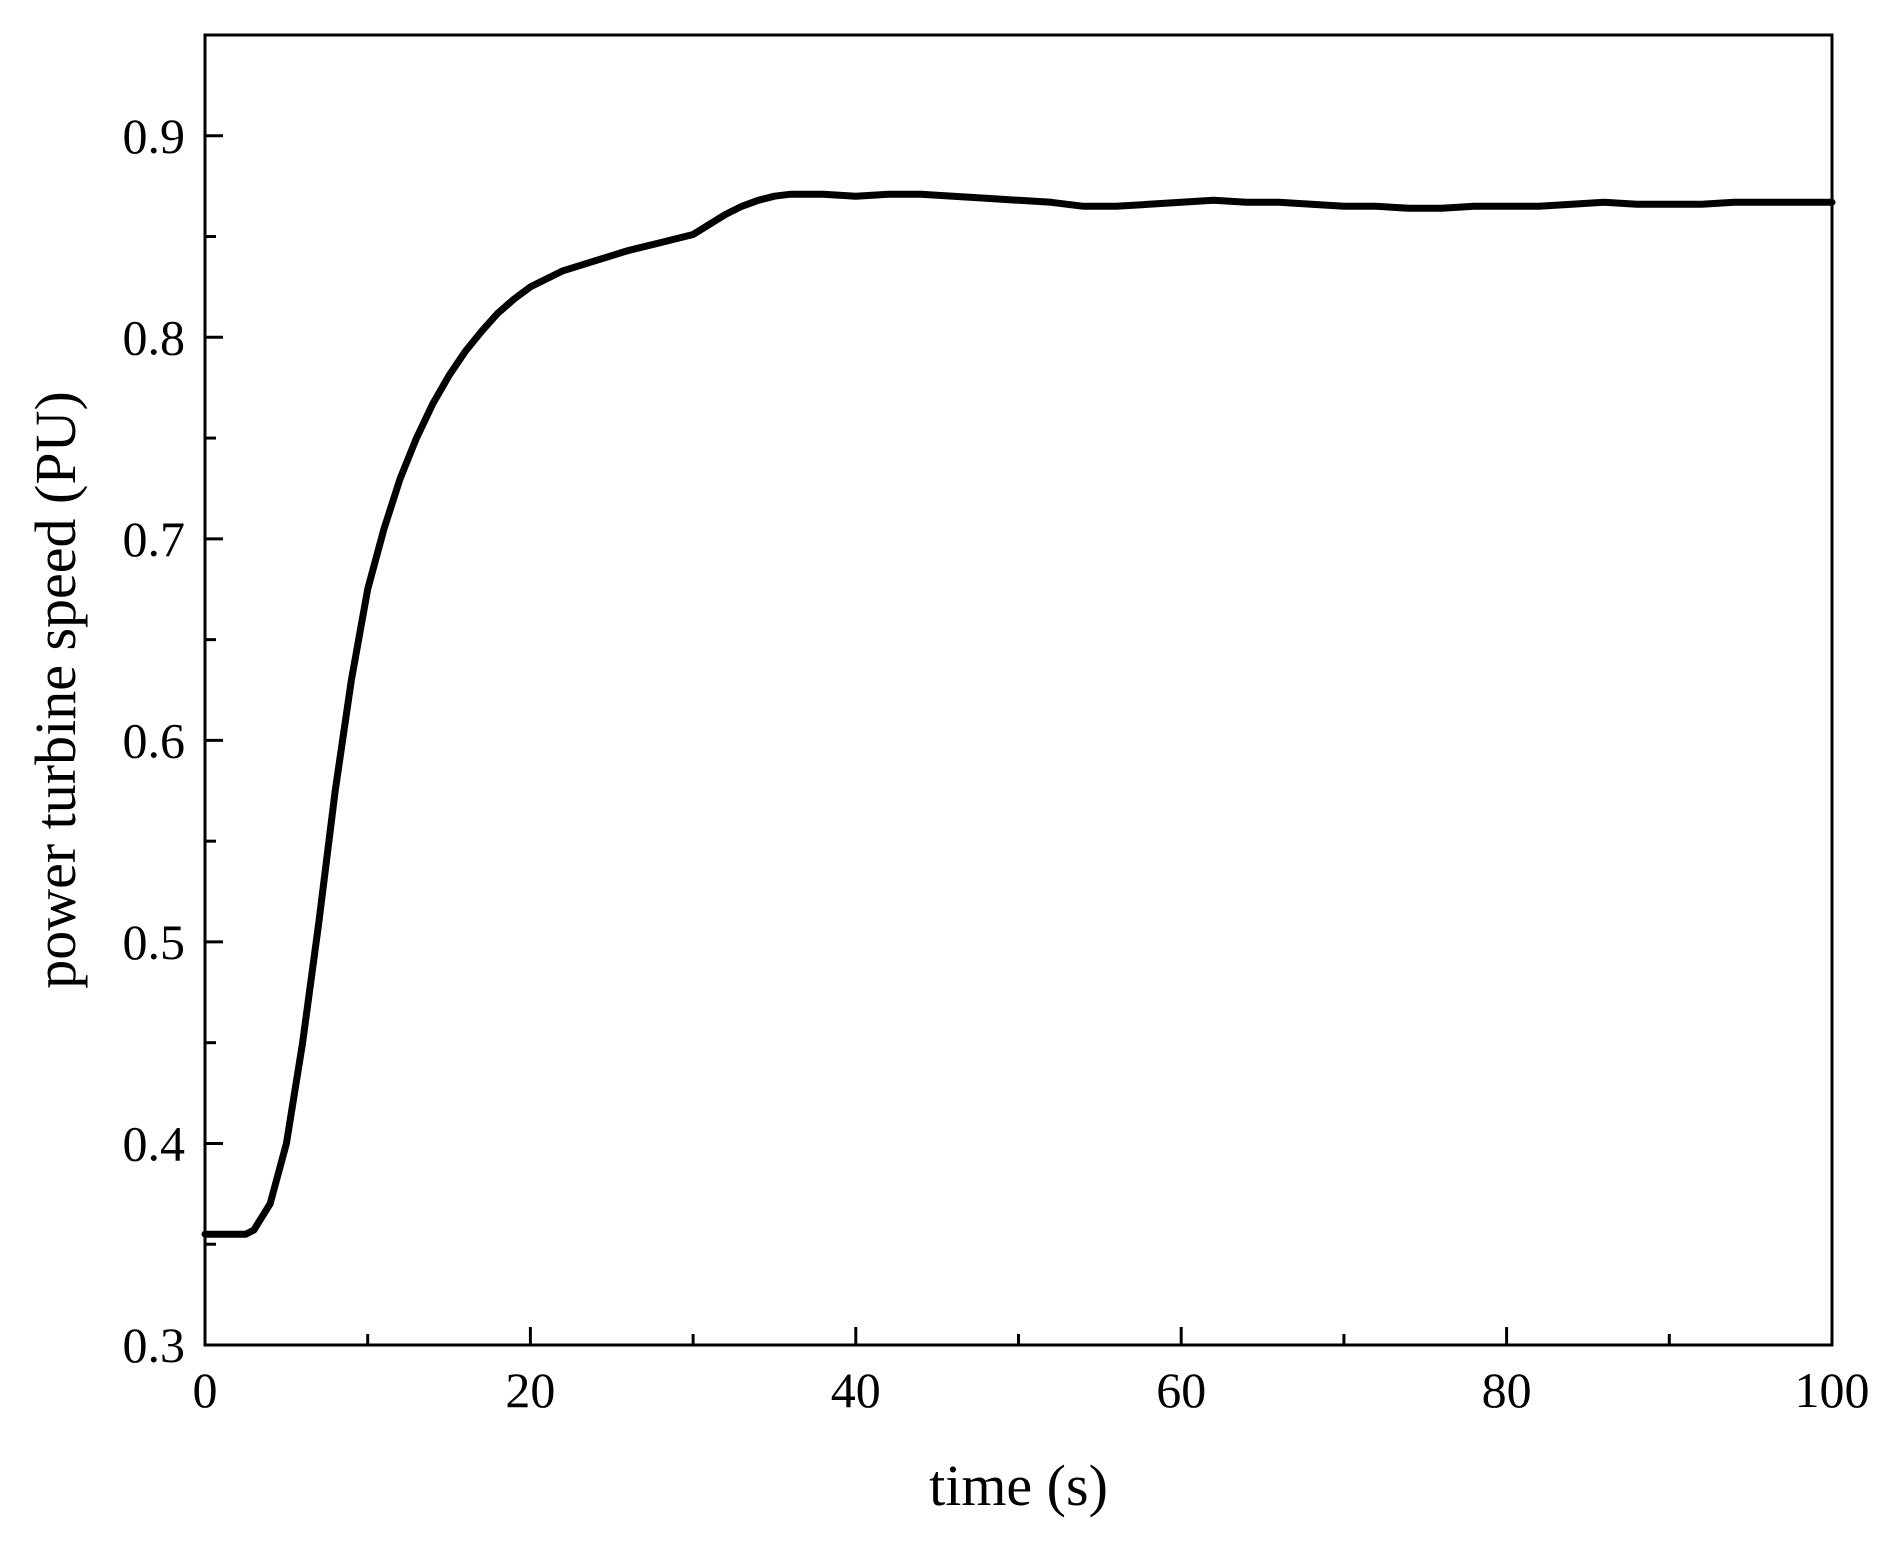 The height and width of the screenshot is (1557, 1886). Describe the element at coordinates (154, 1143) in the screenshot. I see `y-tick-label: 0.4` at that location.